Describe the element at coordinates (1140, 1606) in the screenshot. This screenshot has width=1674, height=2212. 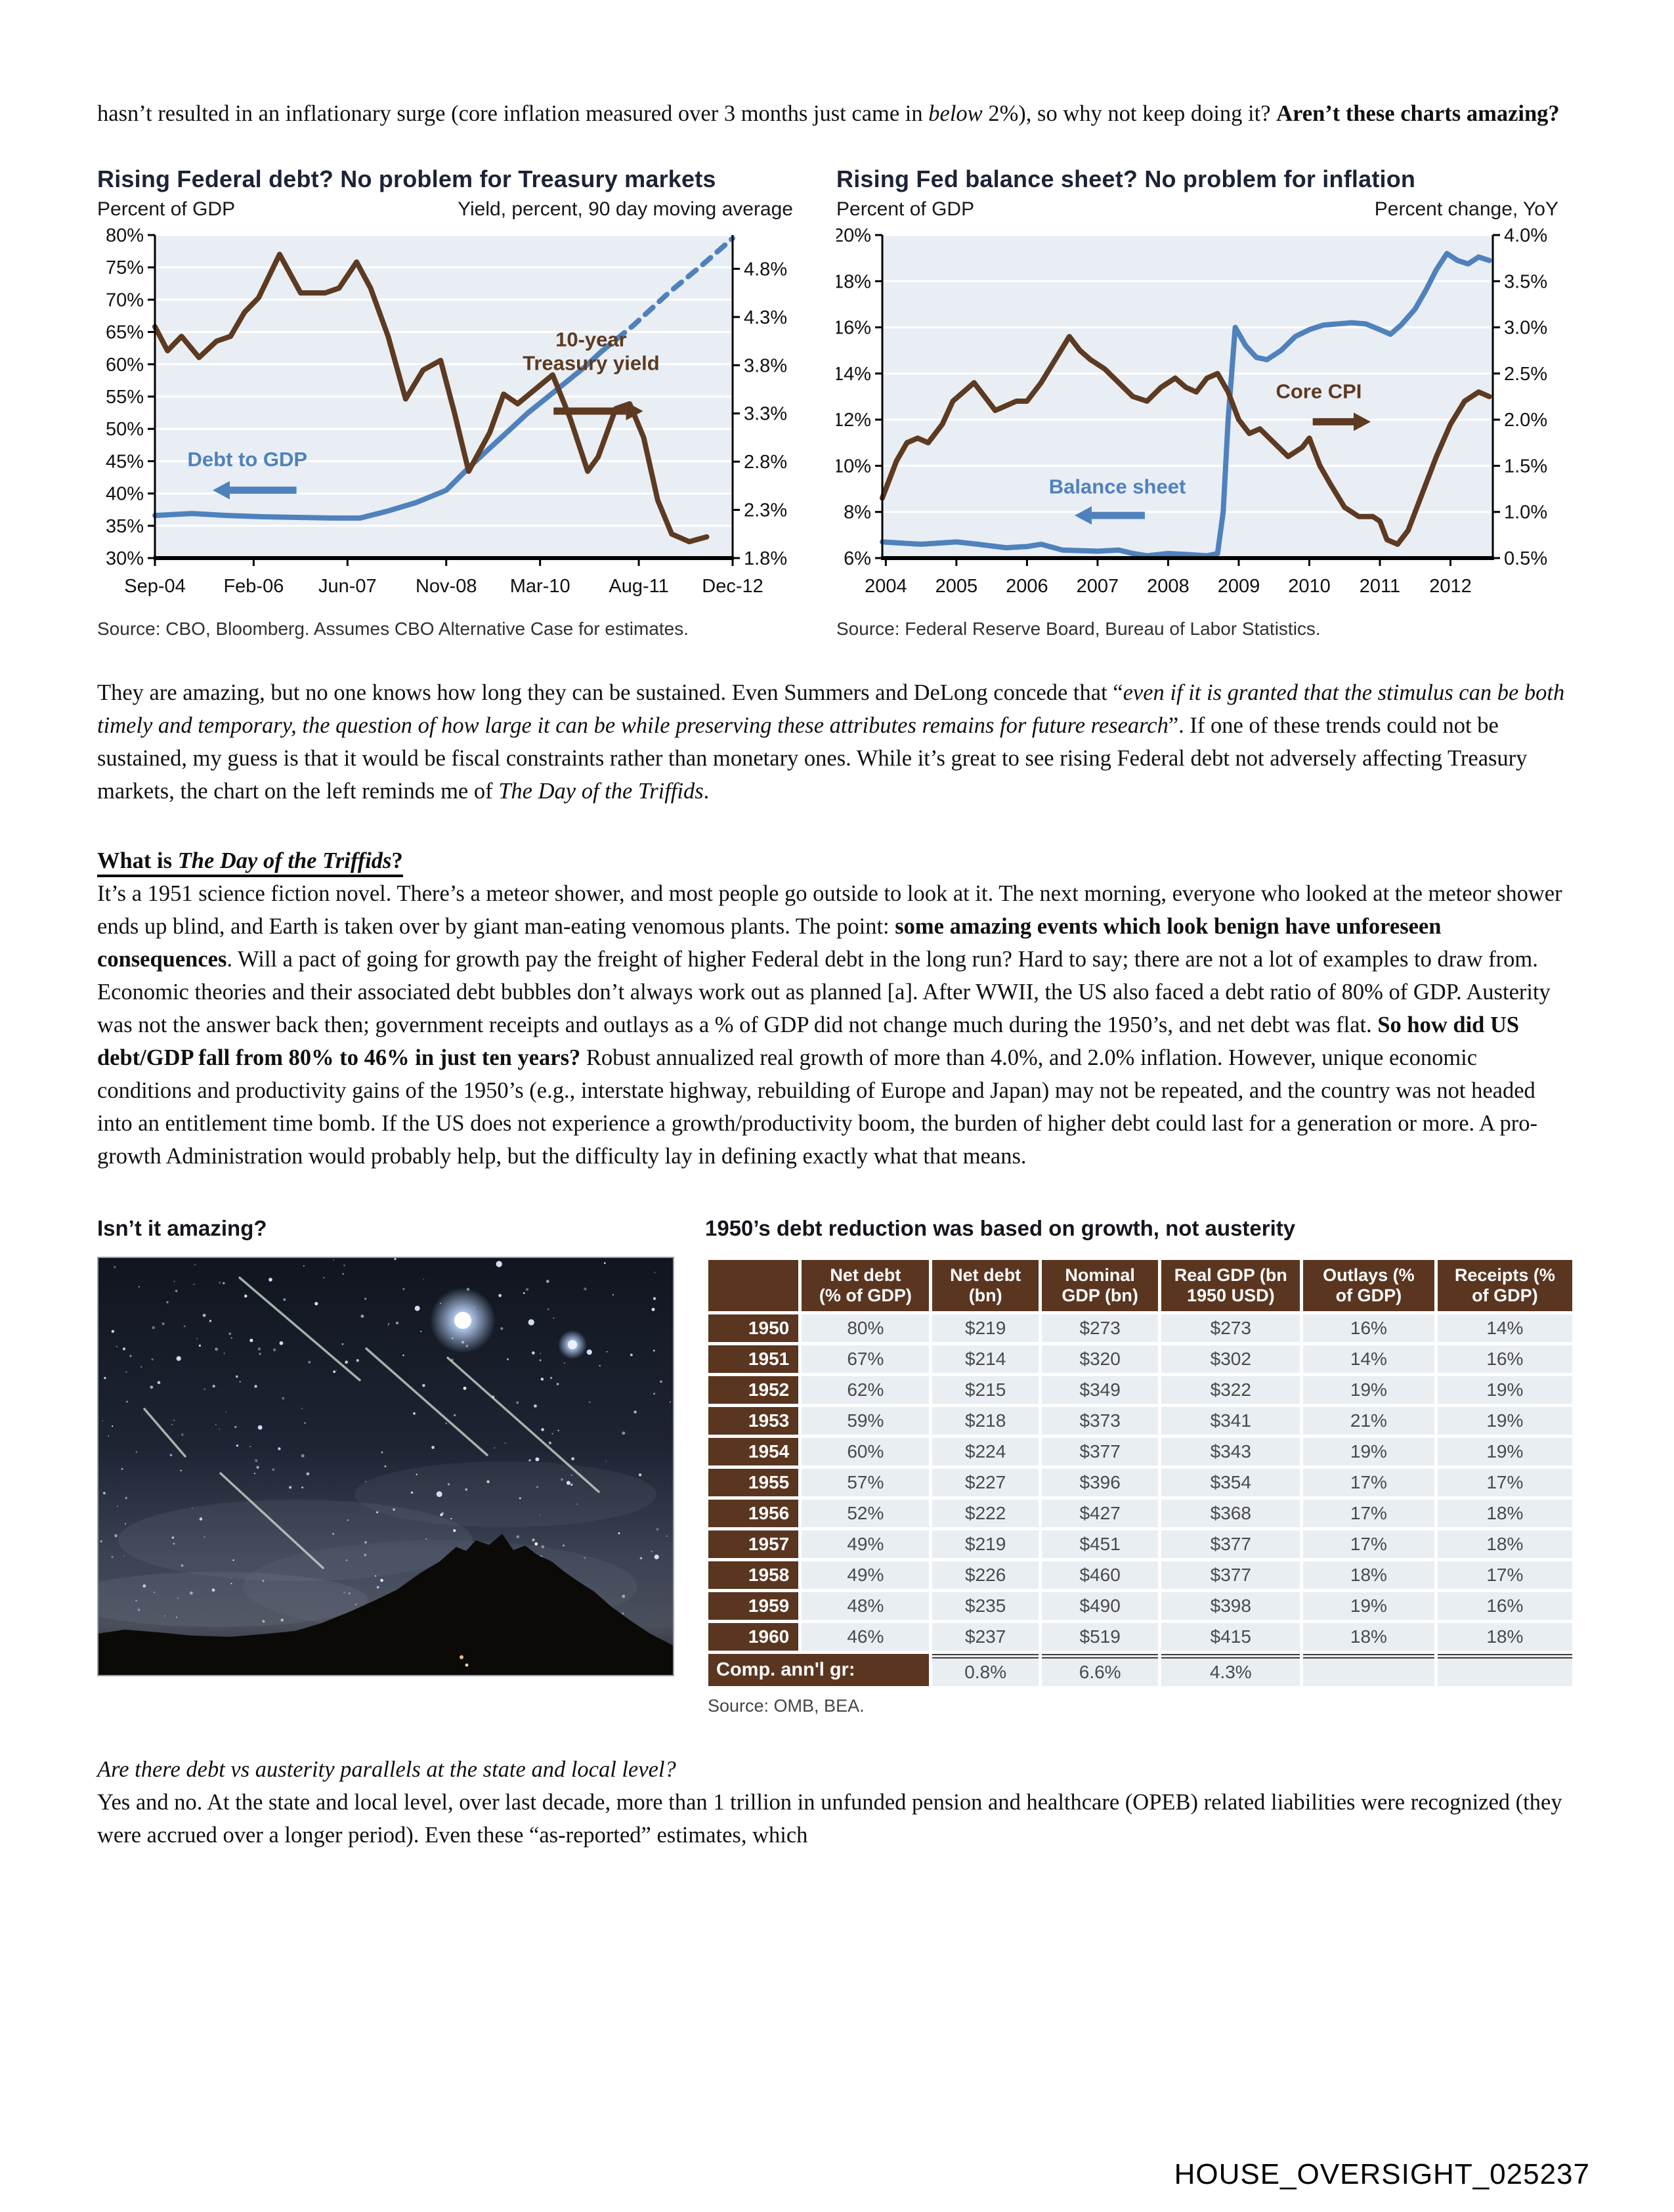
I see `table-row: 1959 48% $235 $490 $398 19% 16%` at that location.